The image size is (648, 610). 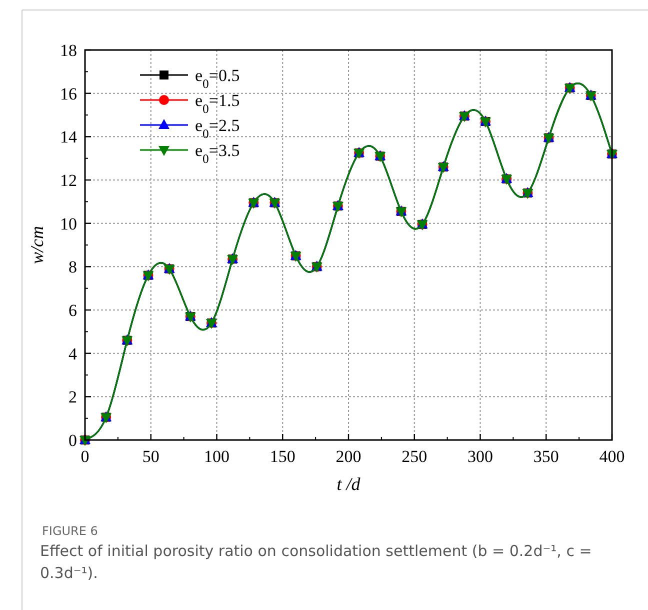 I want to click on caption: FIGURE 6, so click(x=70, y=531).